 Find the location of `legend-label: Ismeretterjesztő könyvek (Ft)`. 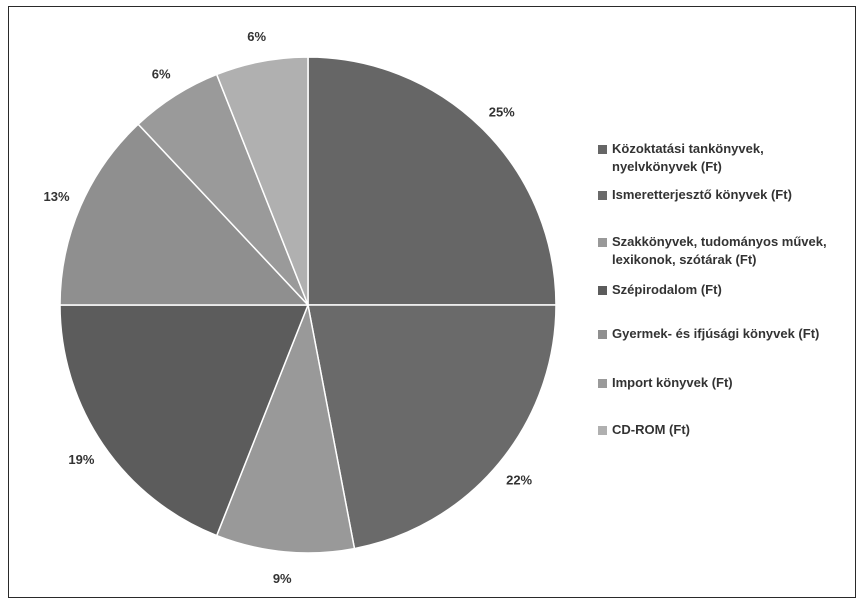

legend-label: Ismeretterjesztő könyvek (Ft) is located at coordinates (702, 194).